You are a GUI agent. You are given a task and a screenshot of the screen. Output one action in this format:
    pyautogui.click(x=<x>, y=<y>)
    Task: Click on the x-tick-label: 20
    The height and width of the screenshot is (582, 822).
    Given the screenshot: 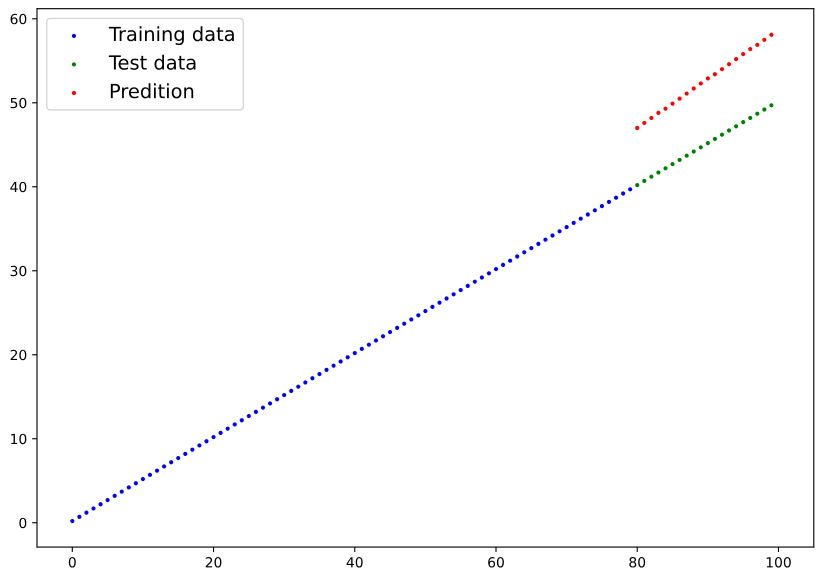 What is the action you would take?
    pyautogui.click(x=214, y=562)
    